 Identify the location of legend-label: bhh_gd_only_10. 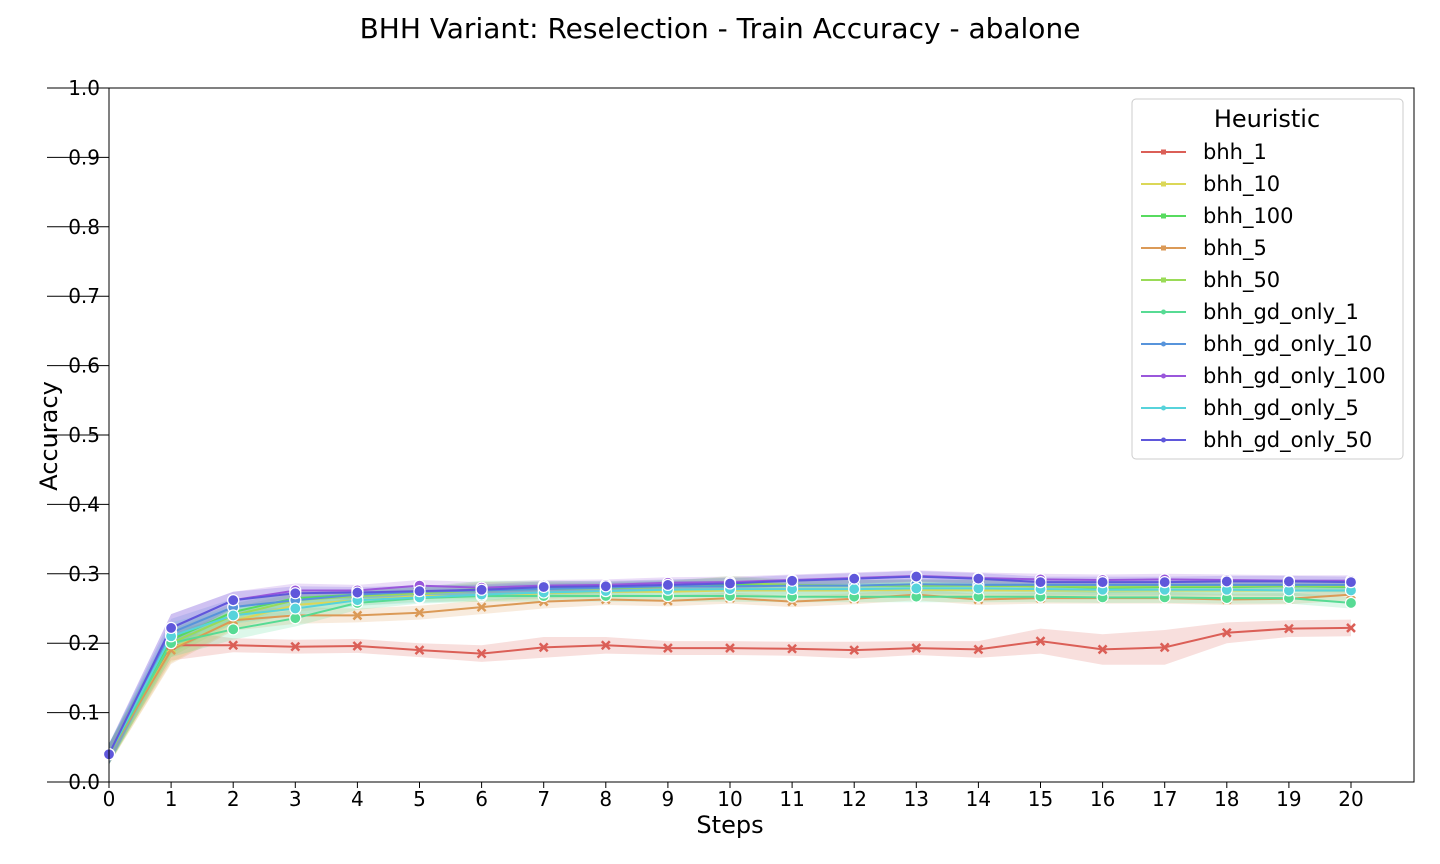
(1287, 344).